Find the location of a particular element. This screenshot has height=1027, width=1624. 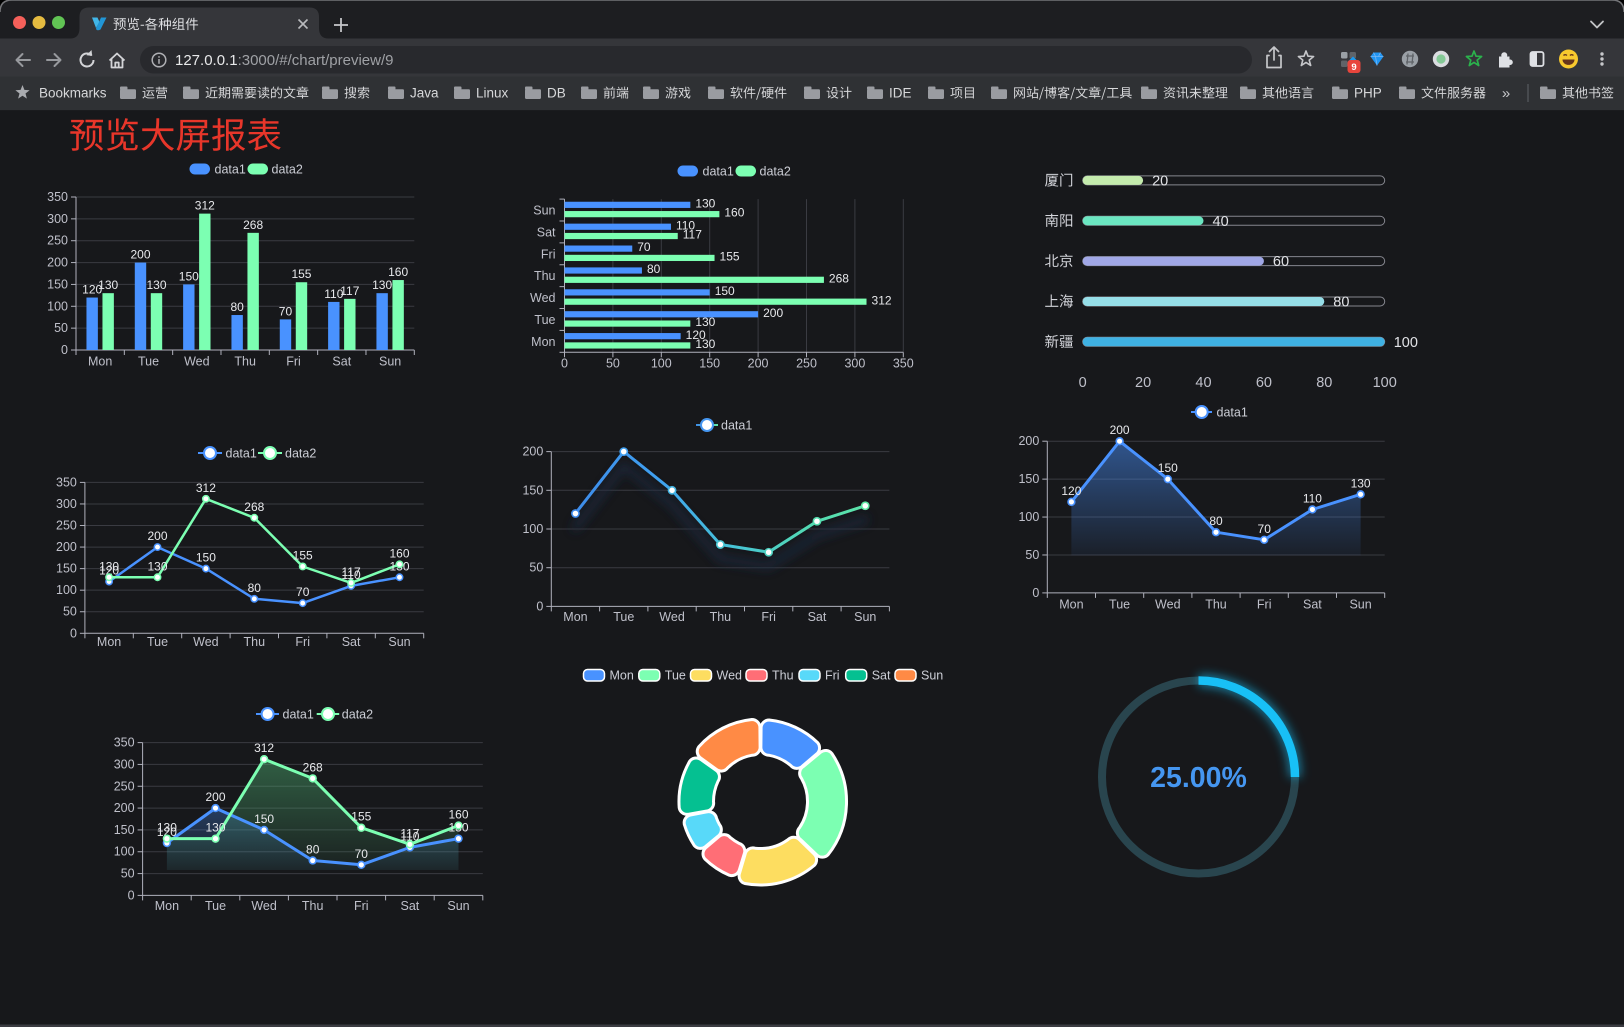

svg-text: 9 is located at coordinates (1353, 67).